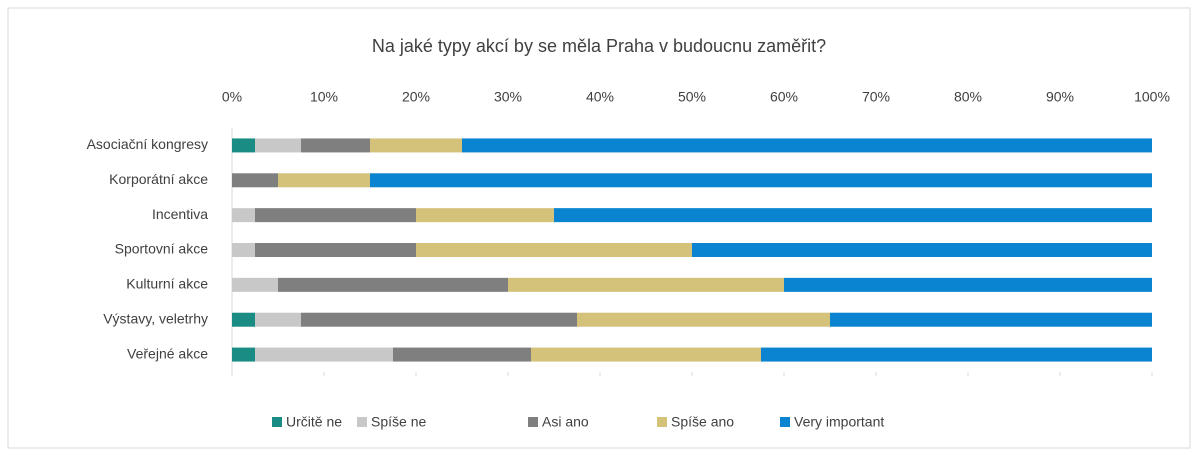 The height and width of the screenshot is (456, 1198). I want to click on y-tick-label: Výstavy, veletrhy, so click(155, 318).